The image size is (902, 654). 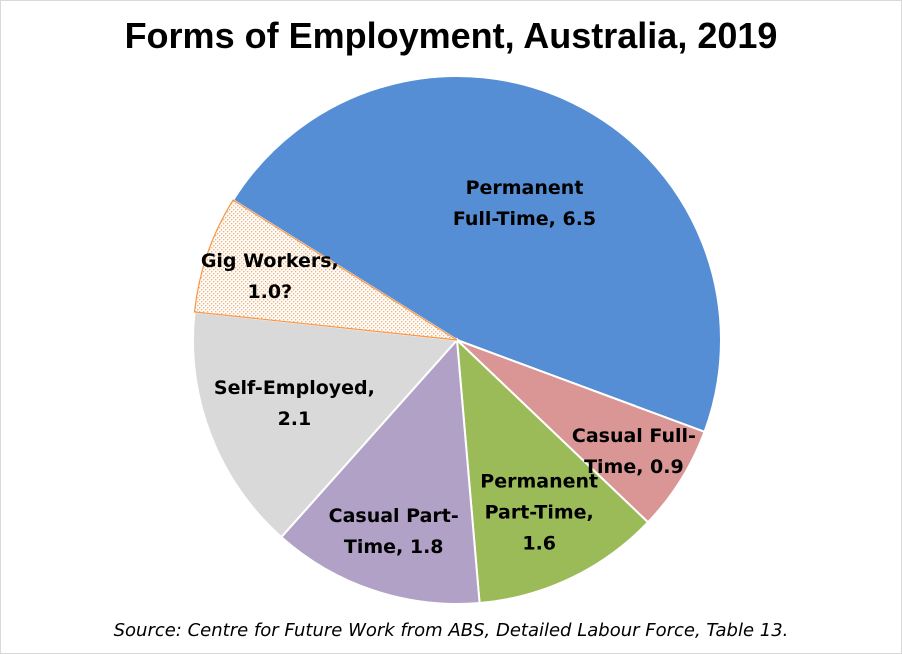 I want to click on pie-label-line: Self-Employed,, so click(x=294, y=388).